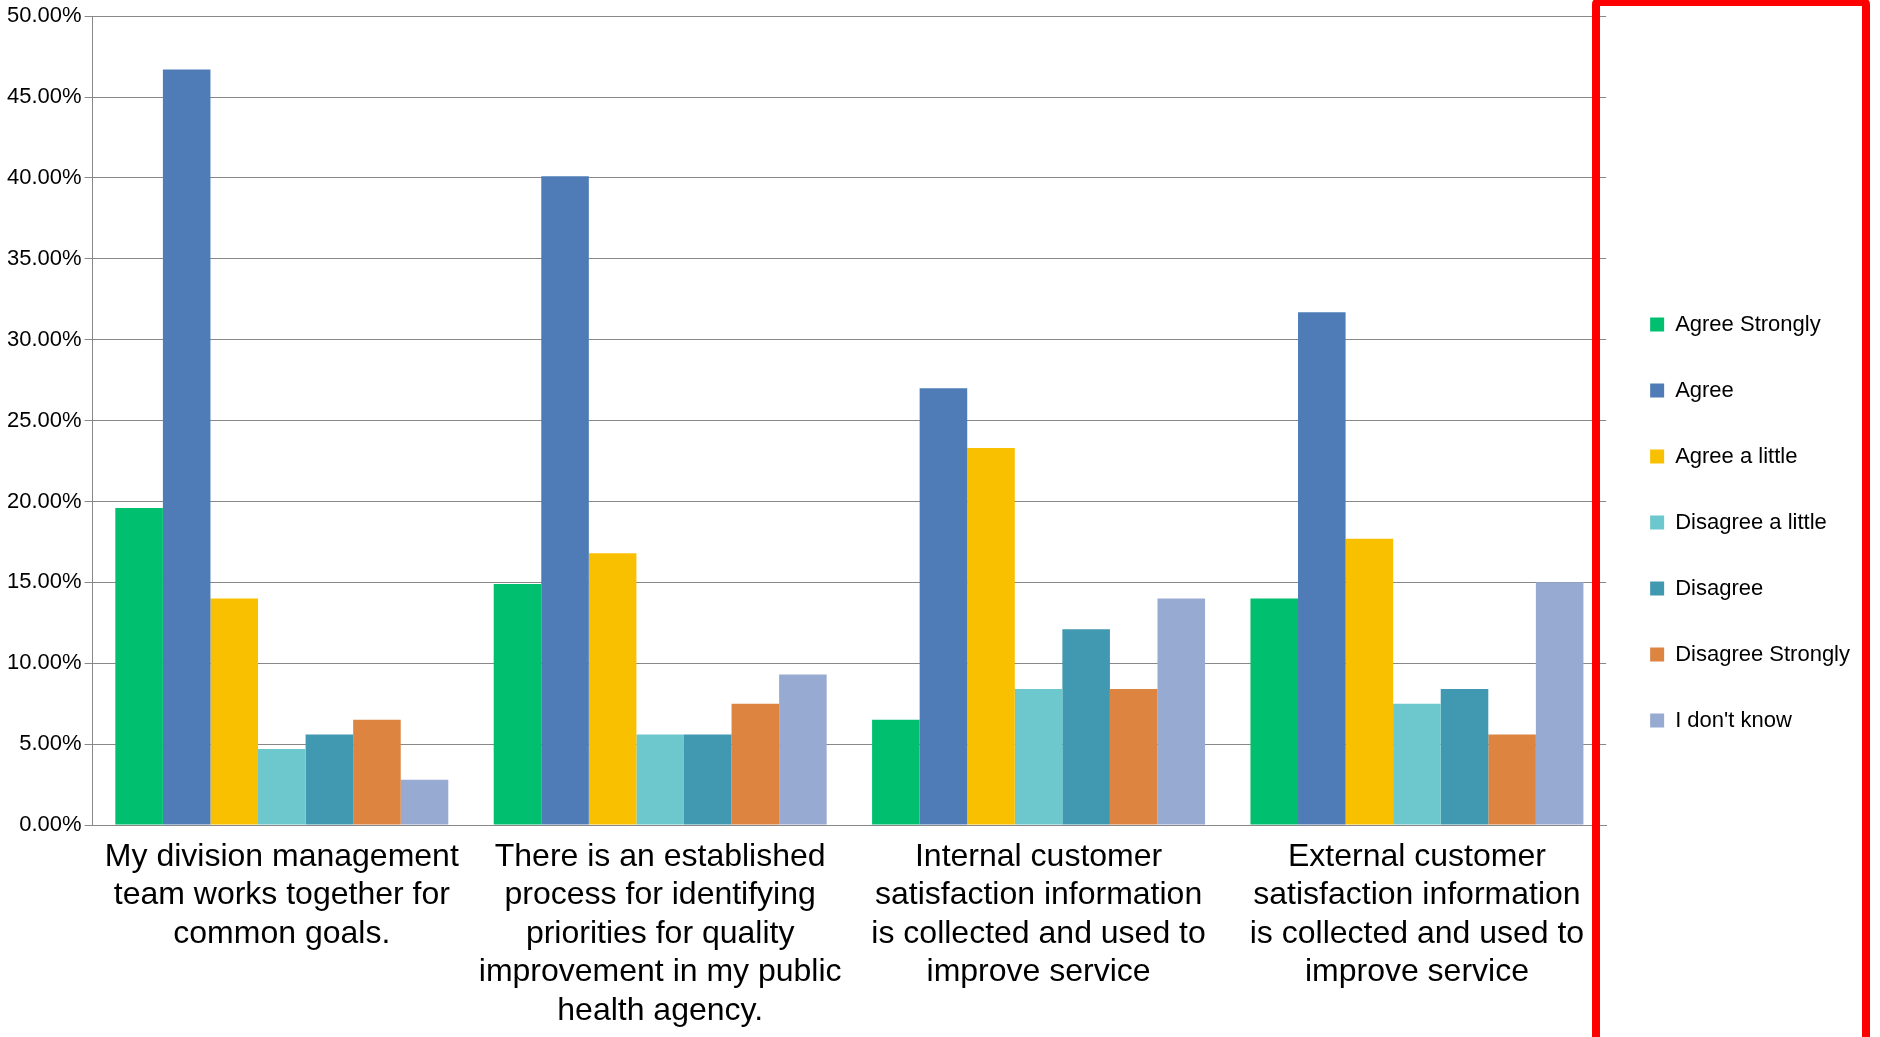 Image resolution: width=1880 pixels, height=1037 pixels. What do you see at coordinates (44, 257) in the screenshot?
I see `y-tick-label: 35.00%` at bounding box center [44, 257].